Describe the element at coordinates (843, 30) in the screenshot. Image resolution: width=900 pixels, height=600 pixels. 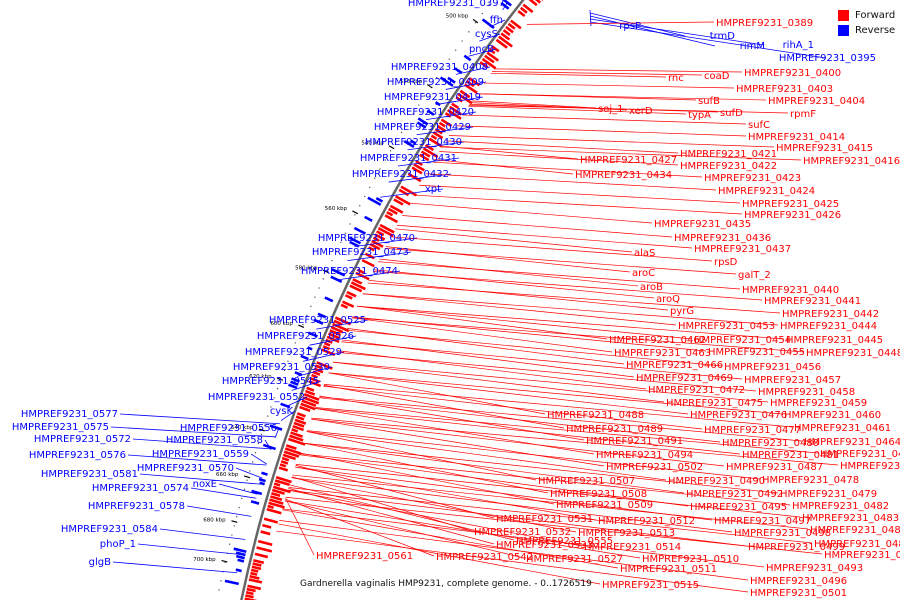
I see `reverse-swatch` at that location.